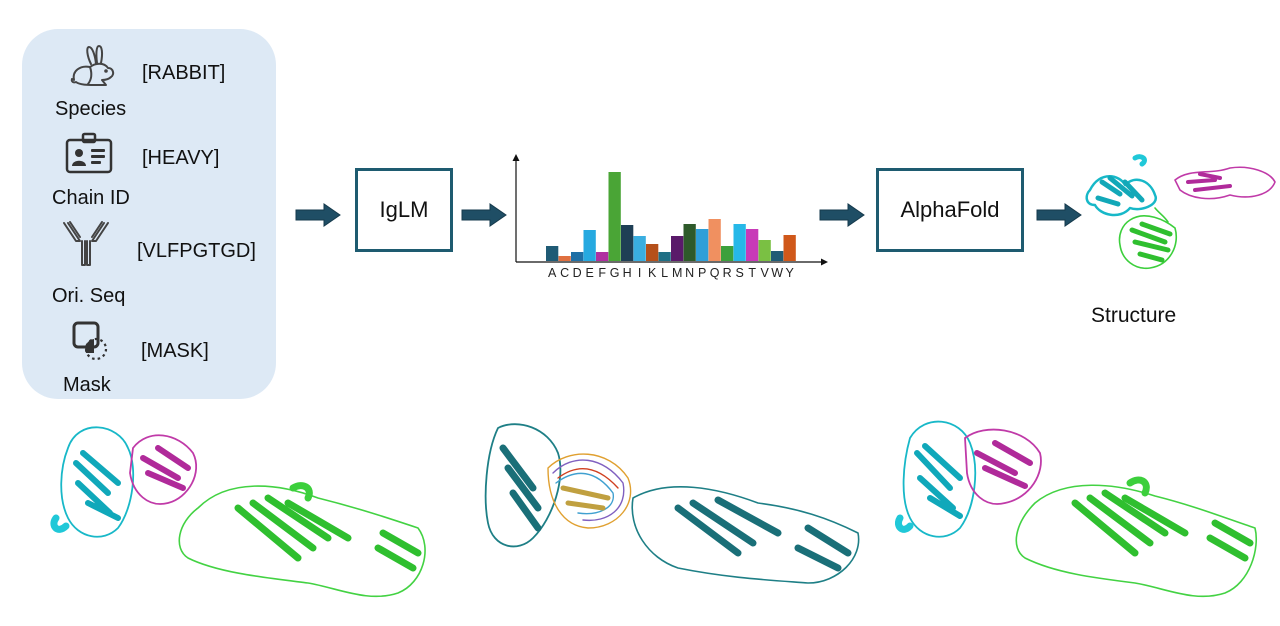 This screenshot has height=626, width=1280. I want to click on bar-S, so click(739, 242).